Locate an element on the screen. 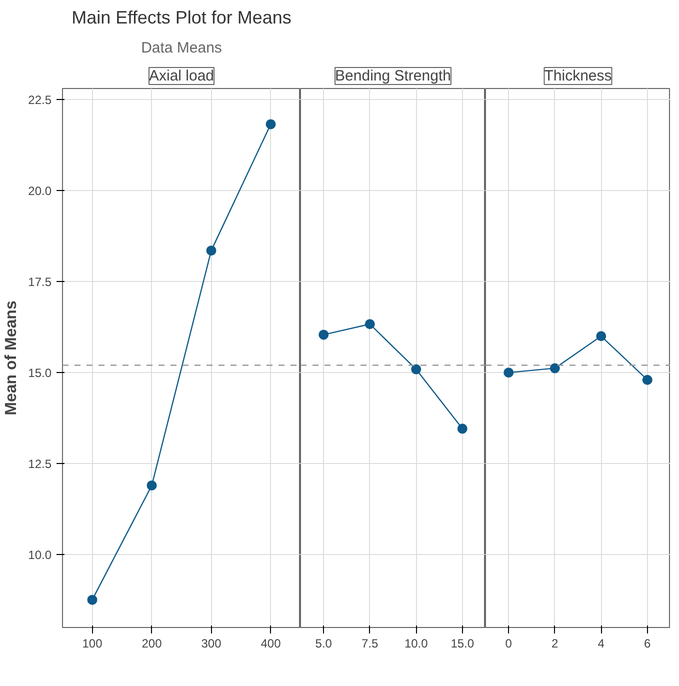  x-tick-label: 5.0 is located at coordinates (323, 643).